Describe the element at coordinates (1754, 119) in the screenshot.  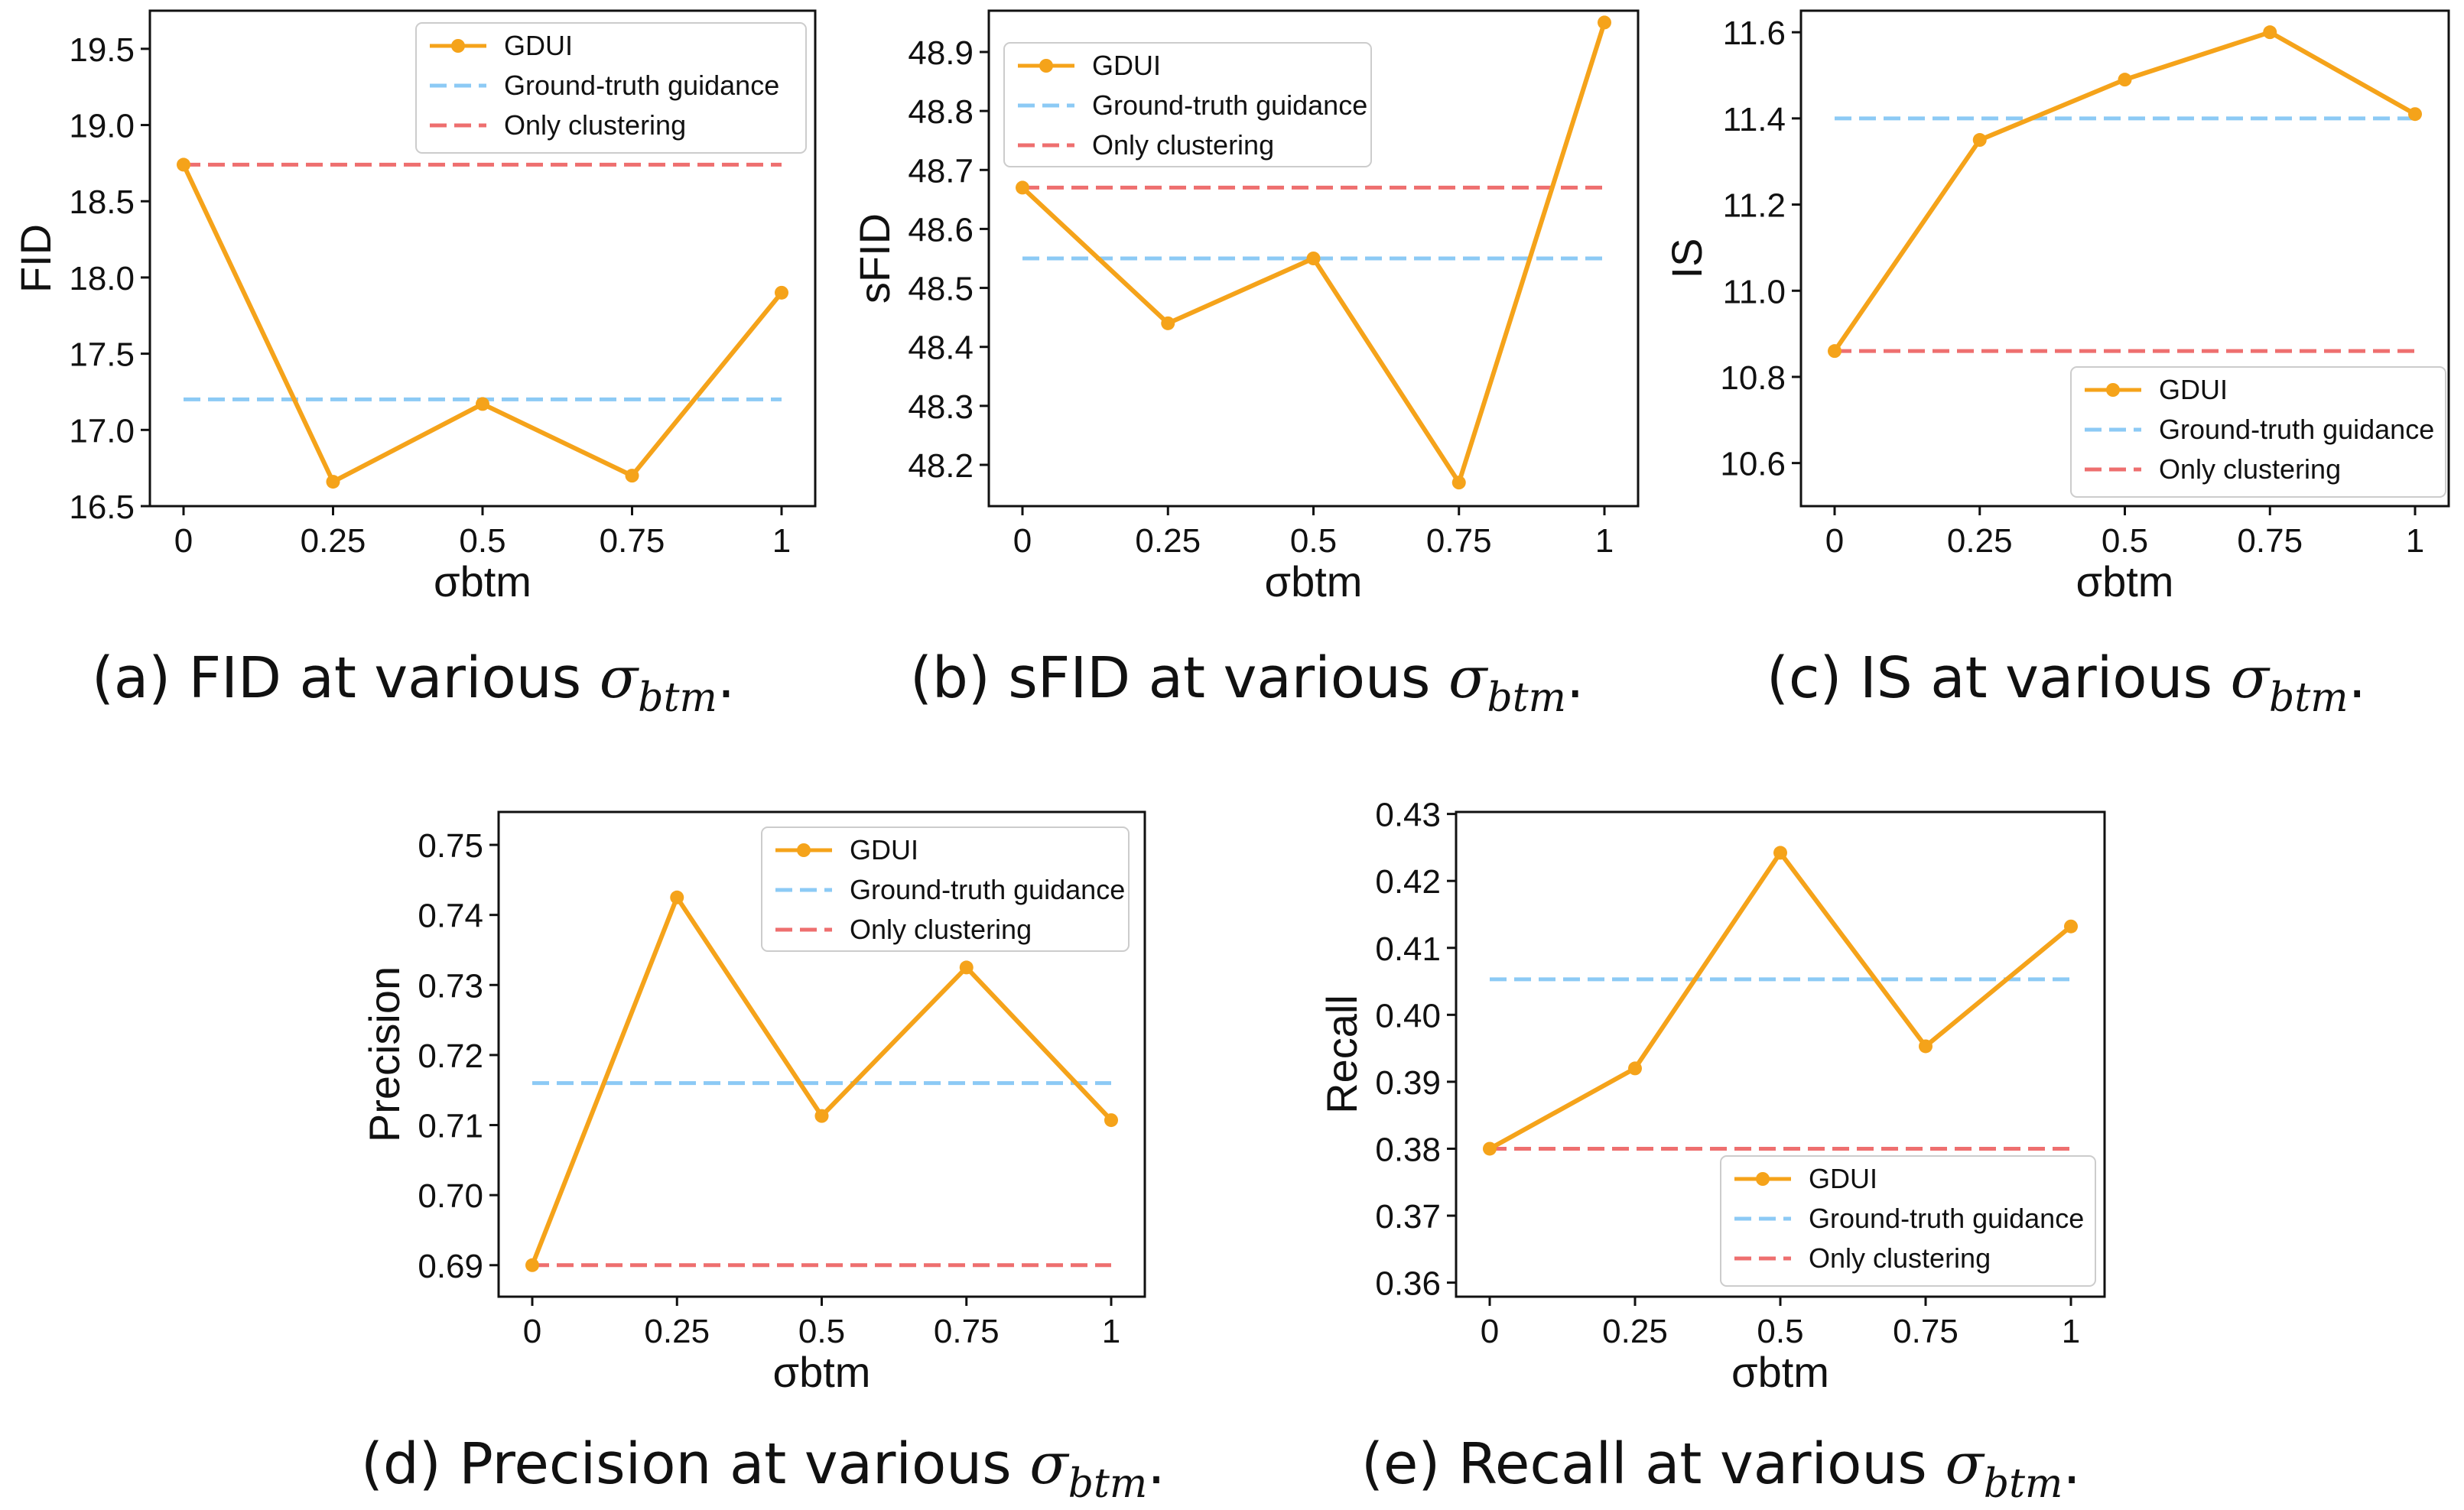
I see `y-tick-label: 11.4` at that location.